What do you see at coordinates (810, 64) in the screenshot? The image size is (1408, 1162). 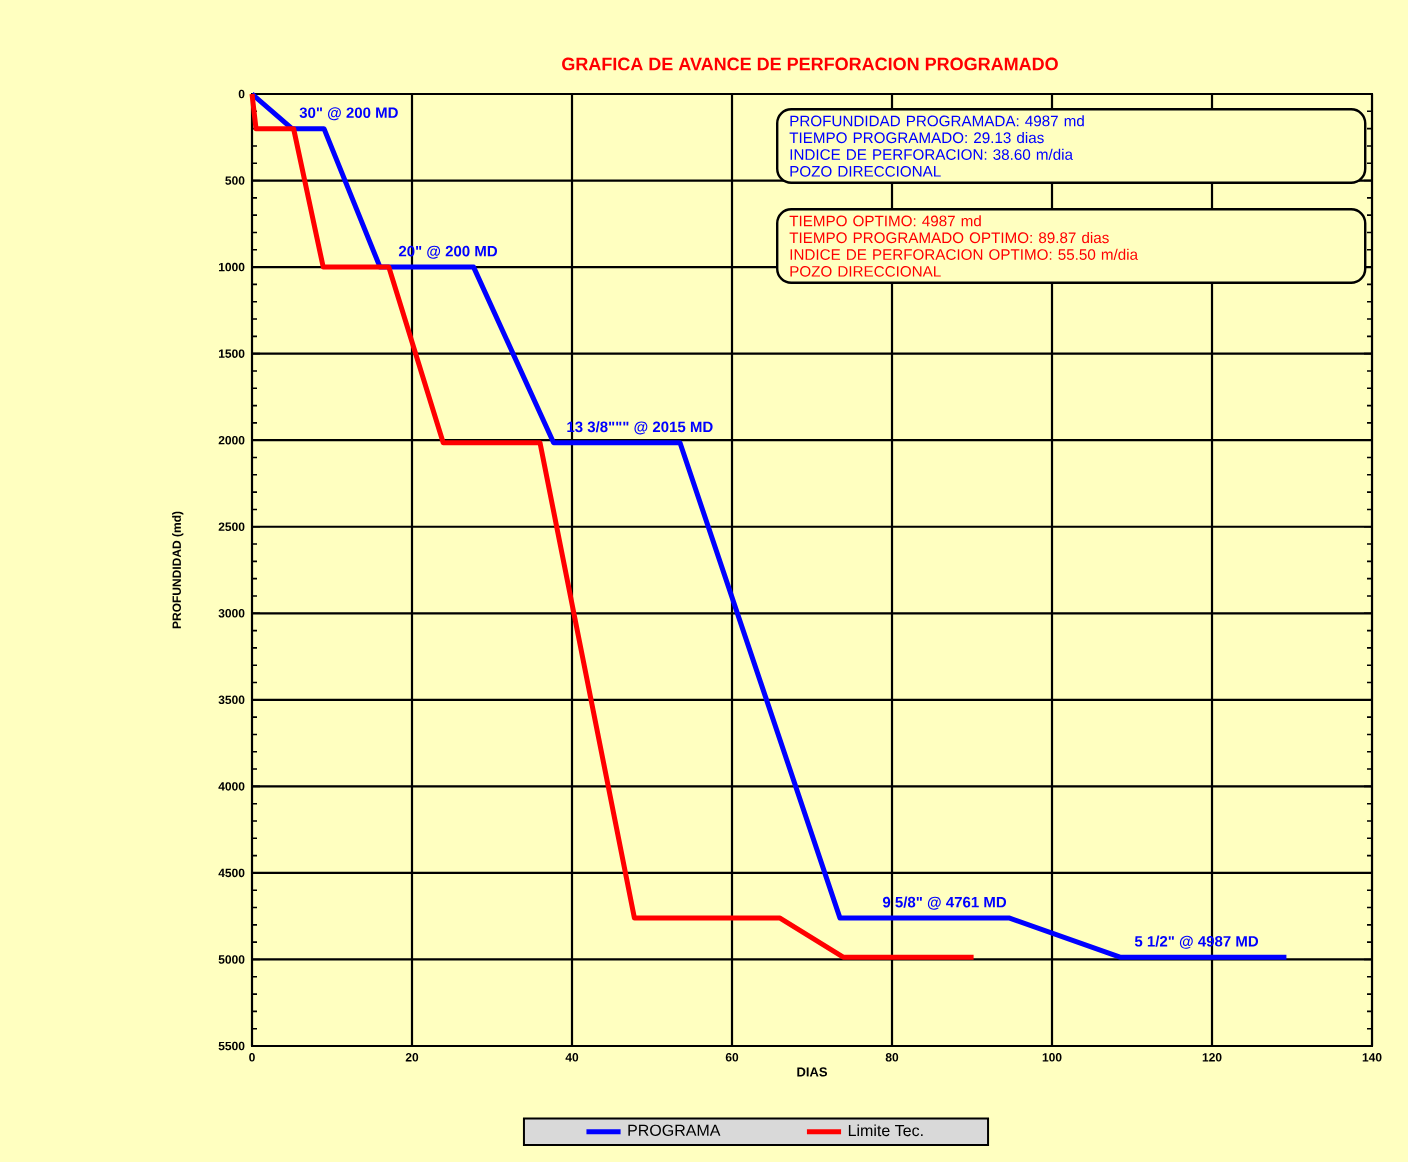 I see `chart-title: GRAFICA DE AVANCE DE PERFORACION PROGRAMADO` at bounding box center [810, 64].